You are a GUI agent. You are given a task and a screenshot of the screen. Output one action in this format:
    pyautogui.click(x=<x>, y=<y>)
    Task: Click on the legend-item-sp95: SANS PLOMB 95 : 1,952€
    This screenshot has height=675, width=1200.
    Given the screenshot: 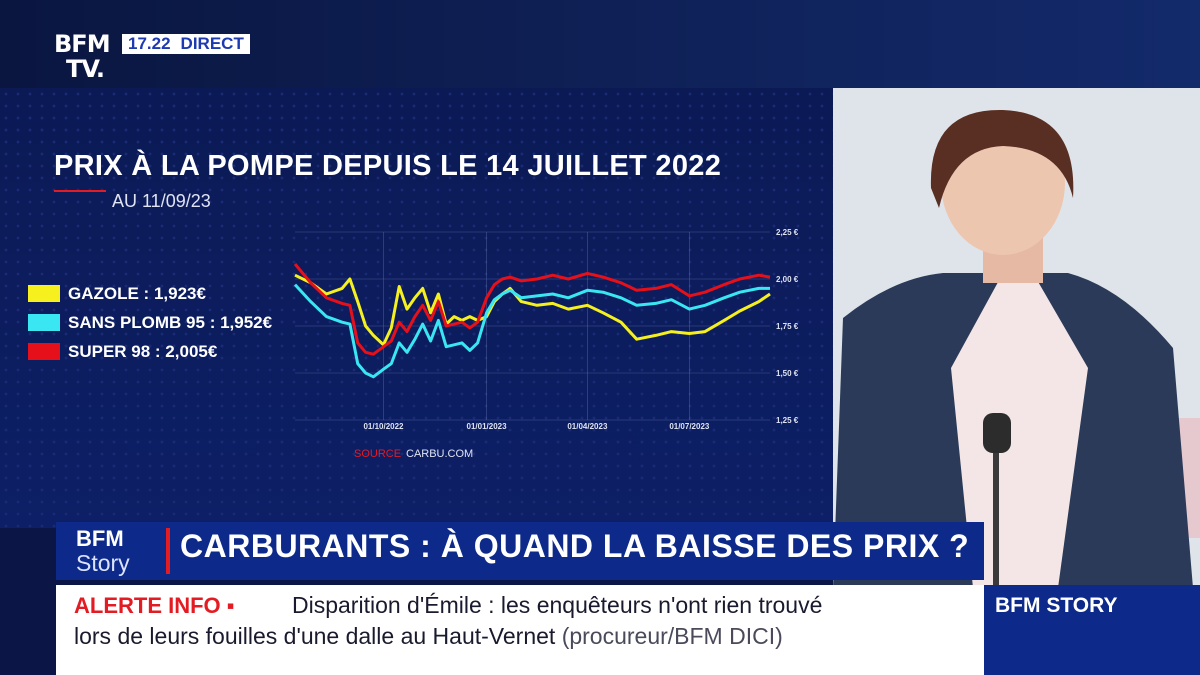 What is the action you would take?
    pyautogui.click(x=150, y=322)
    